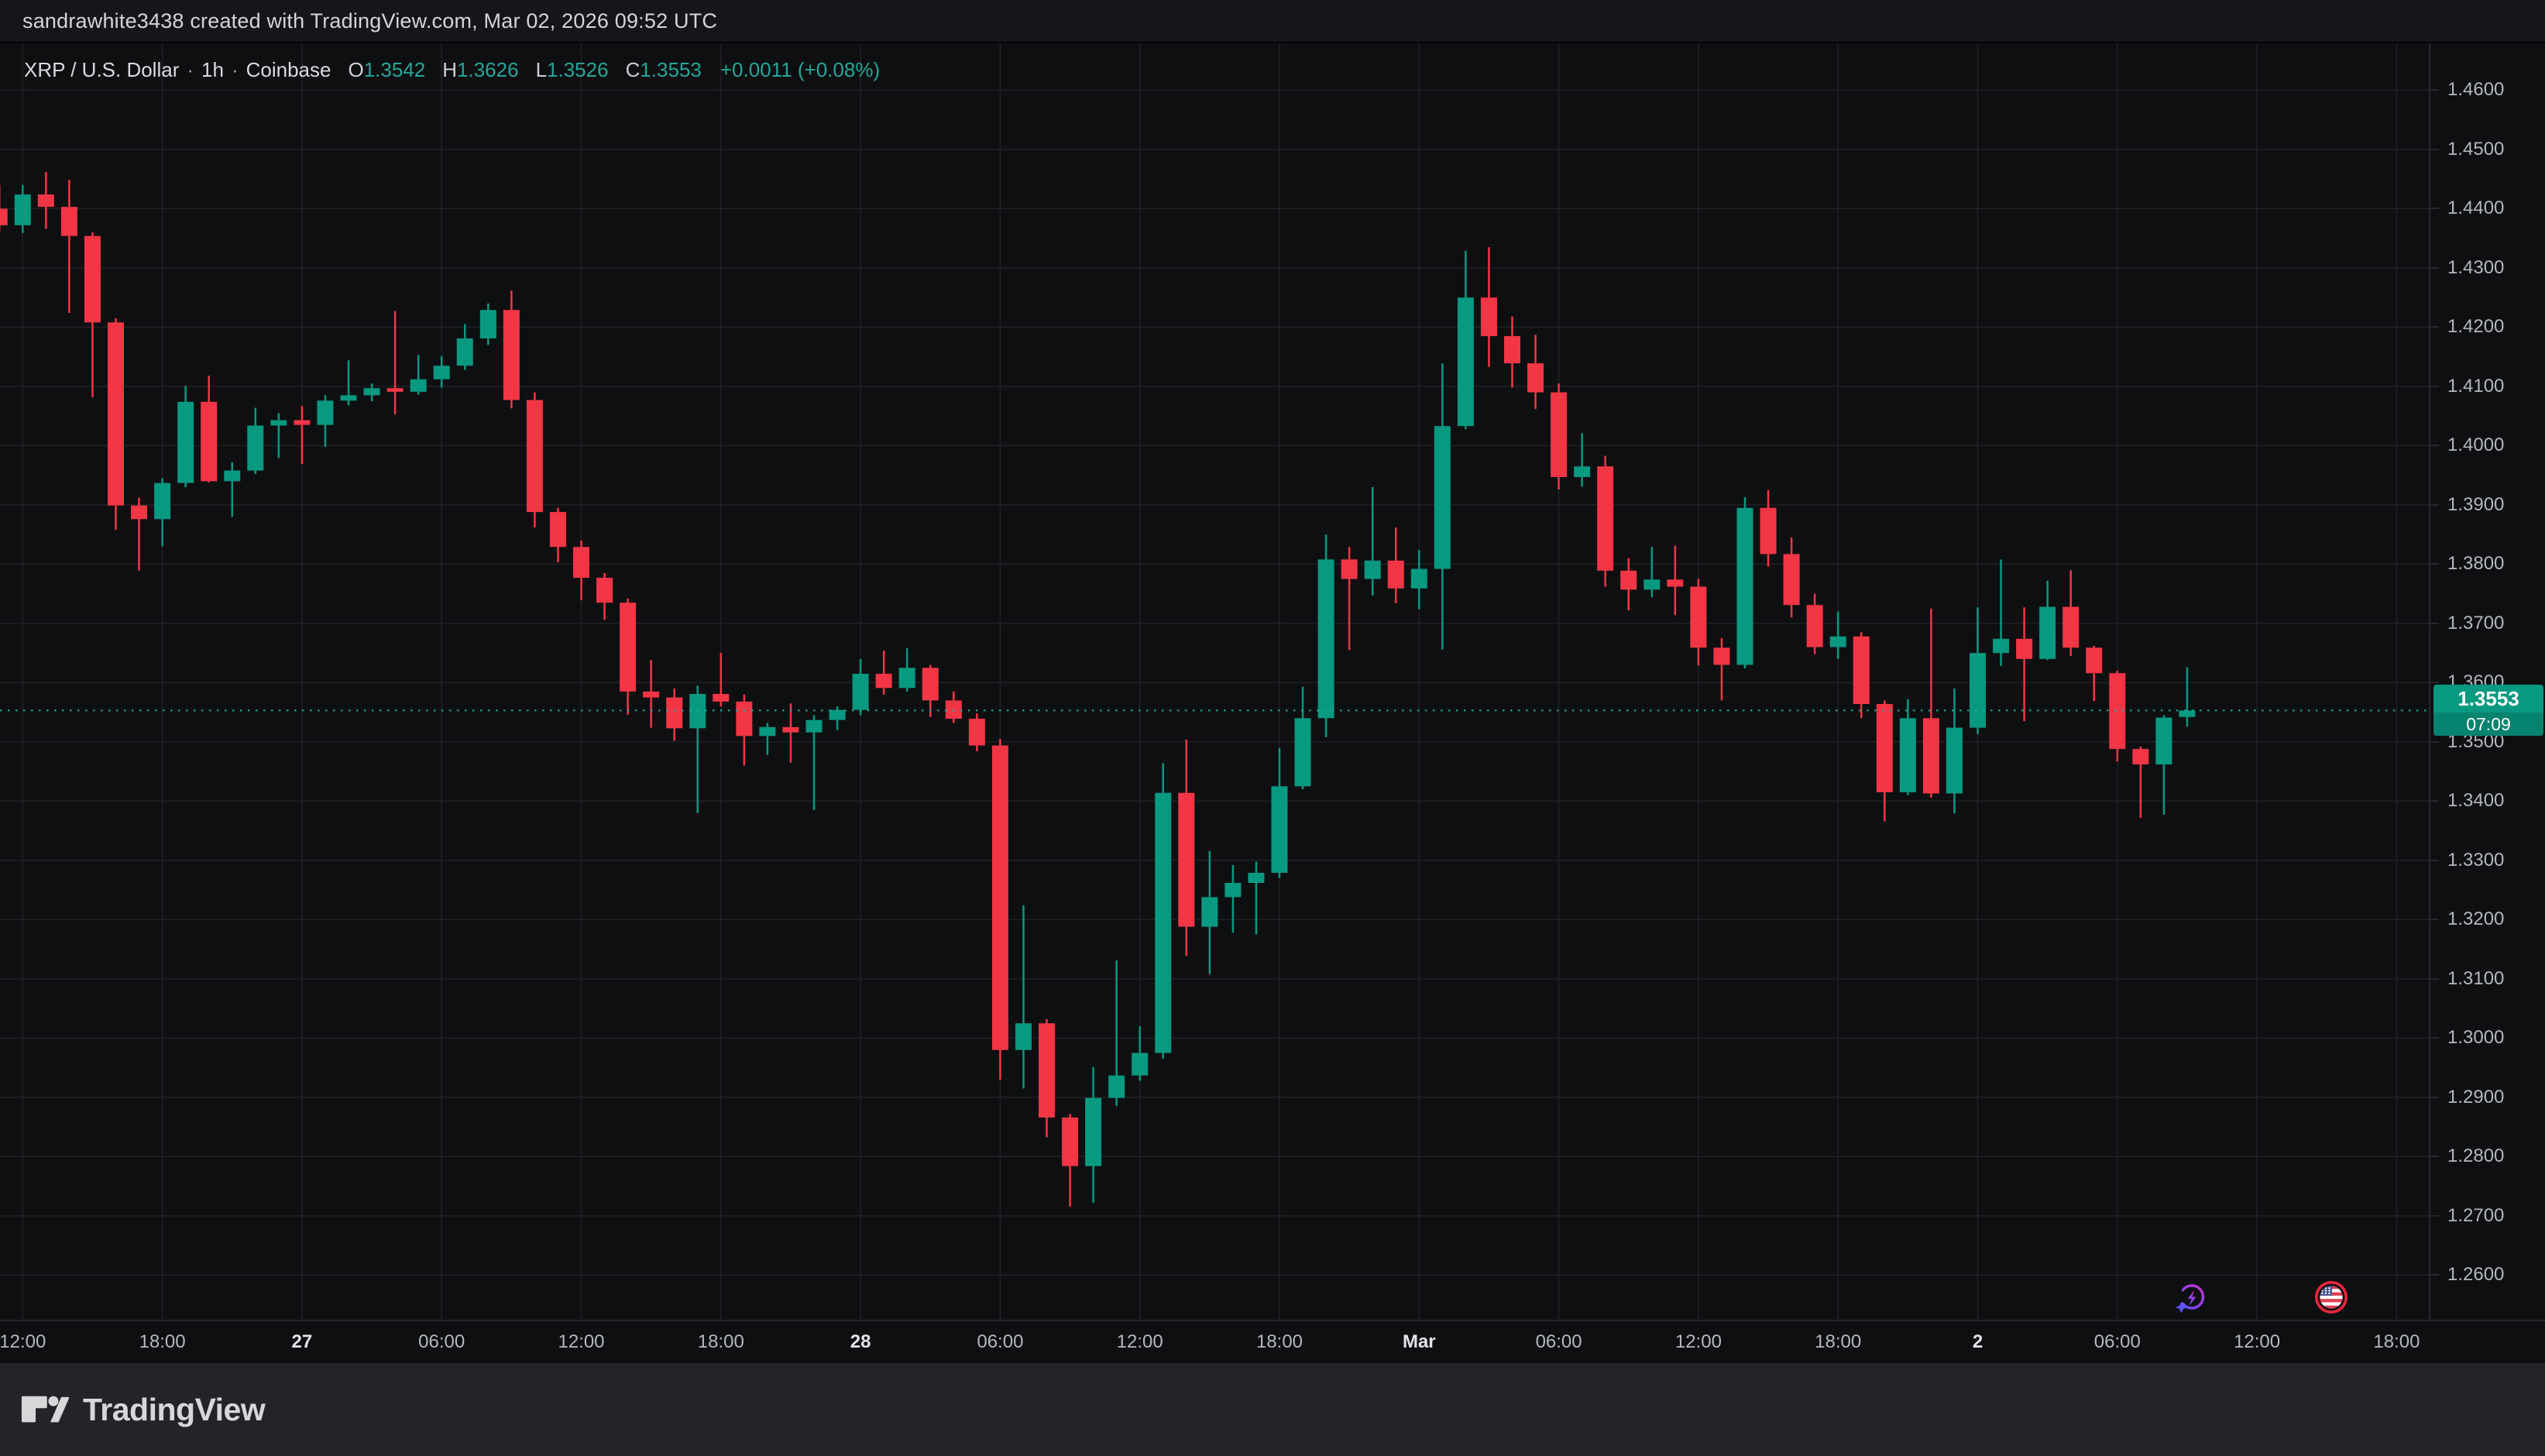 The height and width of the screenshot is (1456, 2545). I want to click on price-axis-label: 1.3800, so click(2476, 564).